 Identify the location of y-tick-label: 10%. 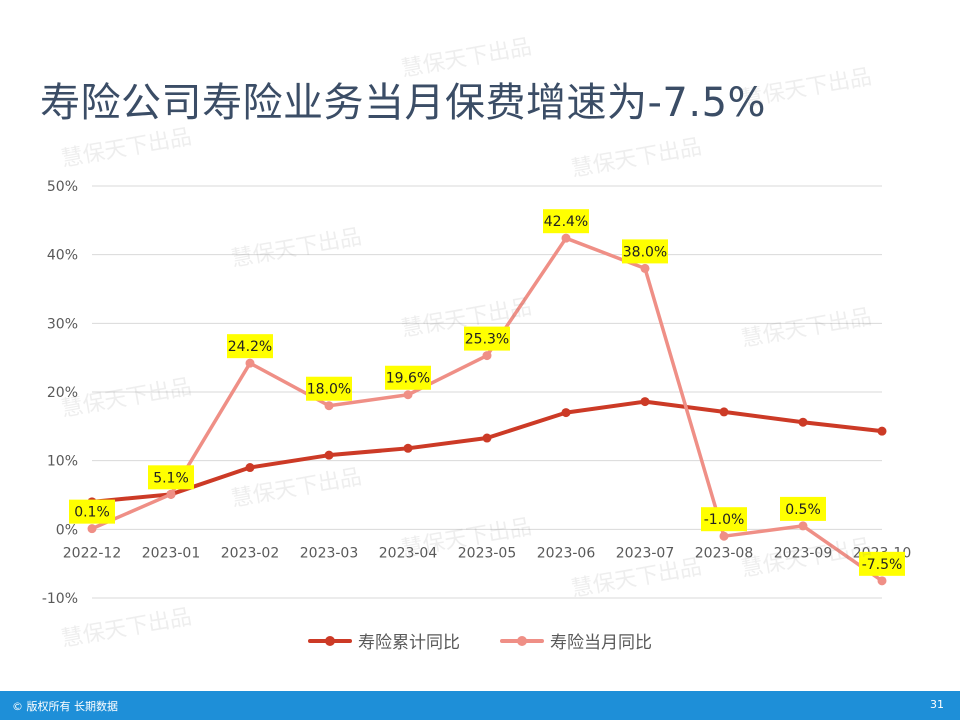
(62, 462).